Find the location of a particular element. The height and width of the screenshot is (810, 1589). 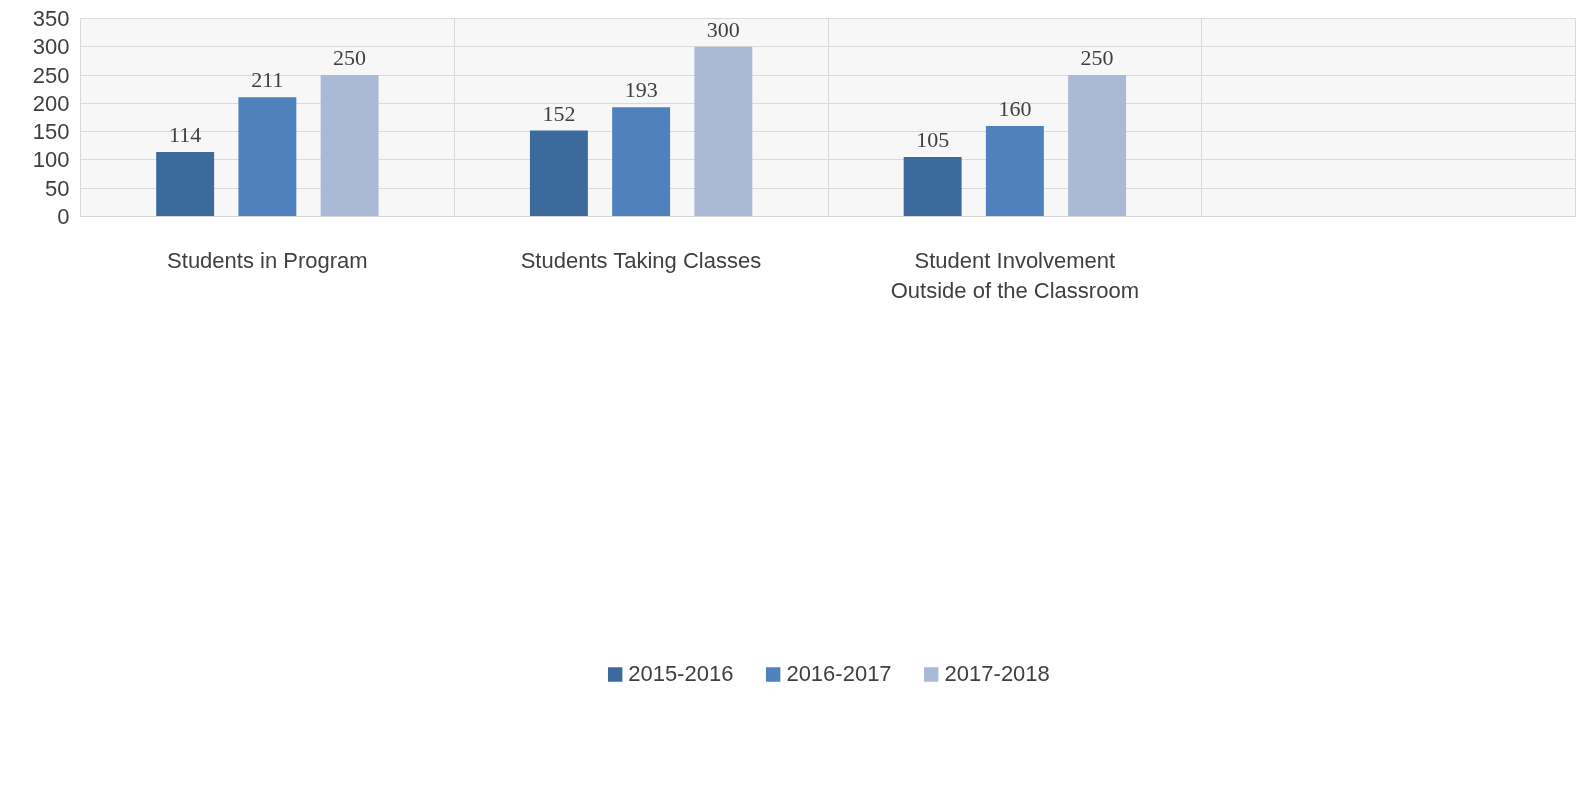

legend-label: 2015-2016 is located at coordinates (681, 673).